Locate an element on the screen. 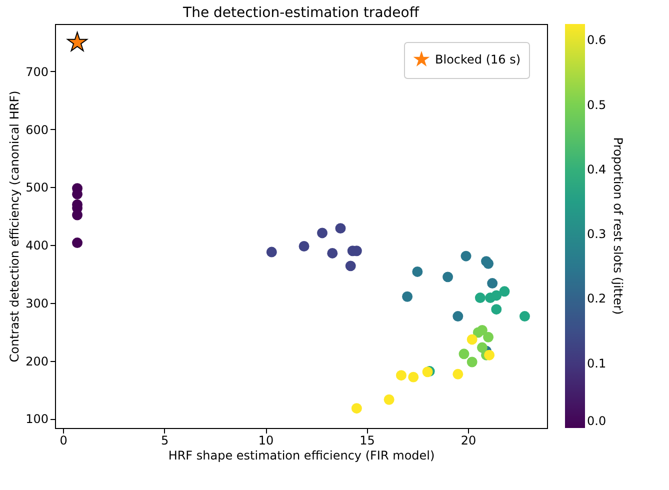 This screenshot has height=490, width=669. color-bar-label: 0.5 is located at coordinates (596, 105).